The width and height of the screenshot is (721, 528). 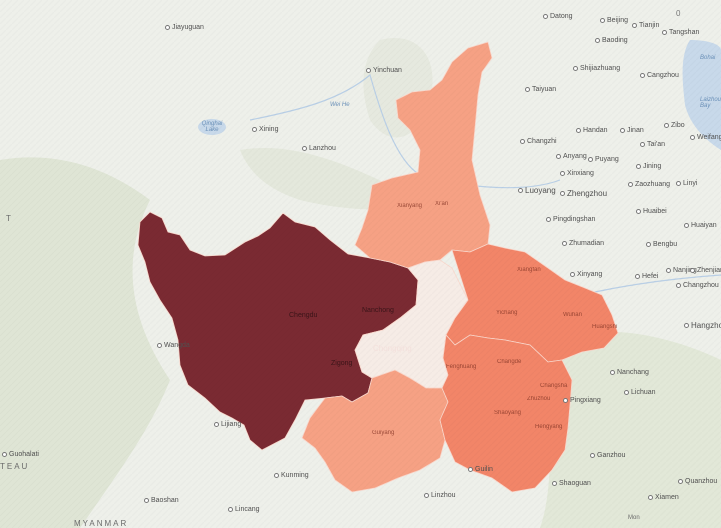 I want to click on label-tibet-t: T, so click(x=9, y=218).